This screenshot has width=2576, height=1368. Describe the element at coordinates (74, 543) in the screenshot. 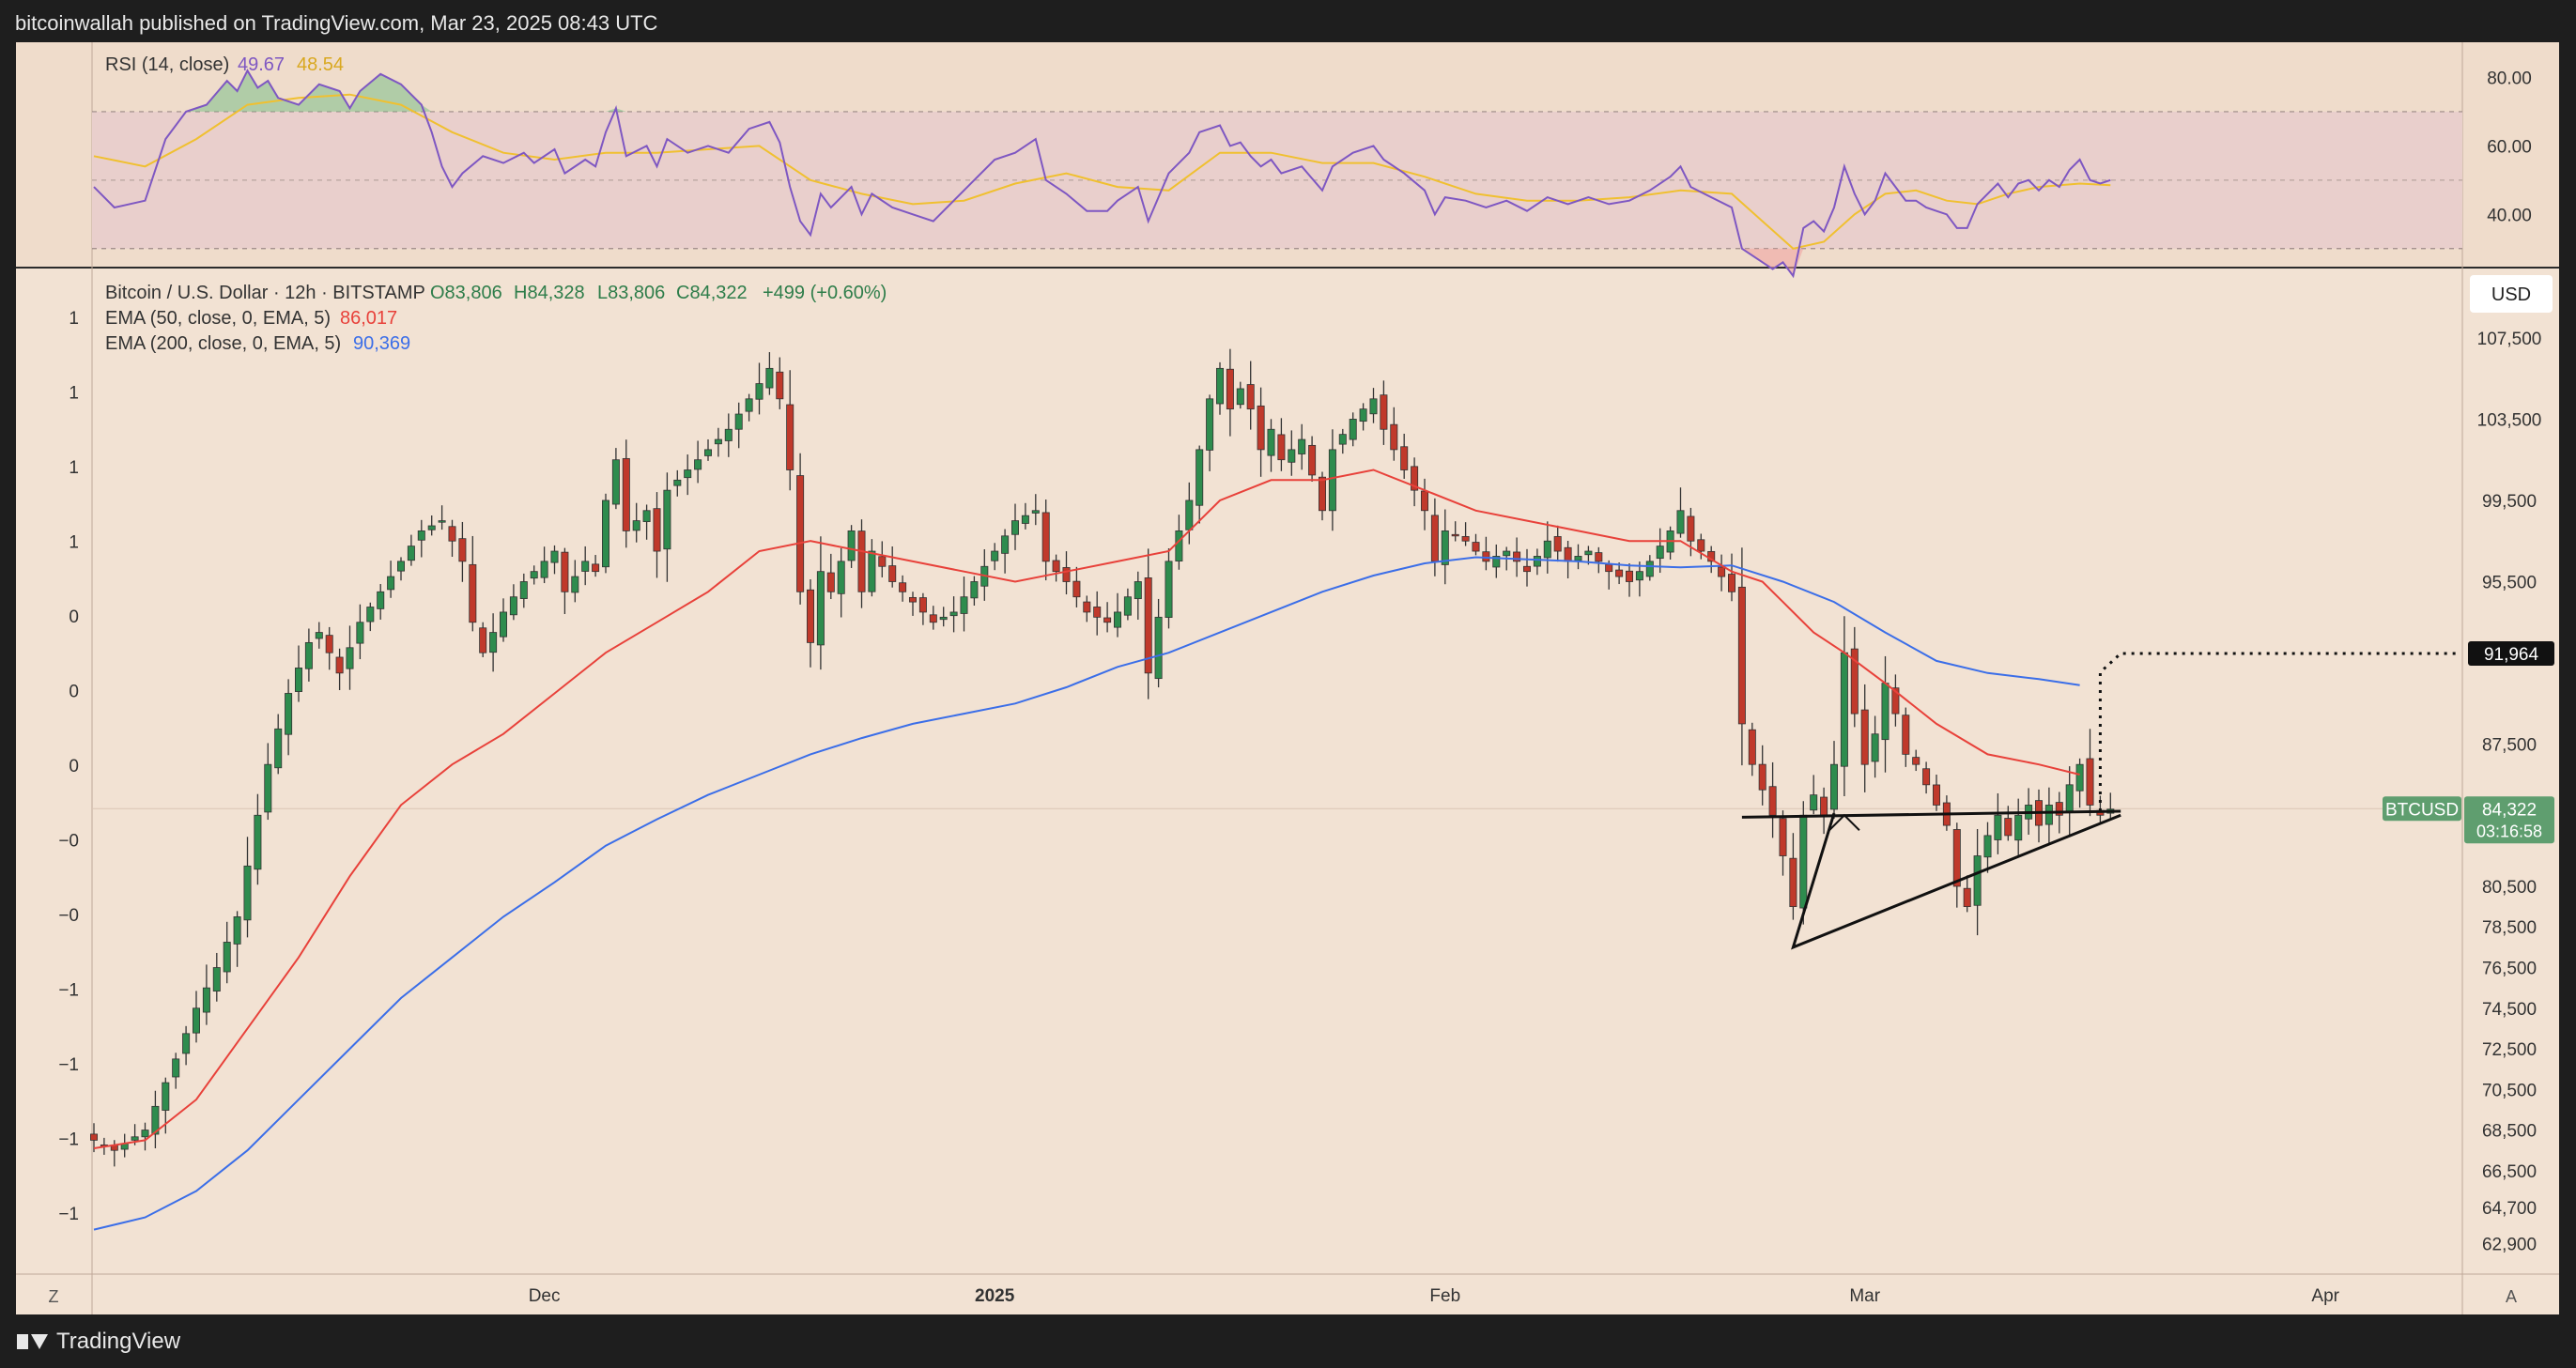

I see `left-axis-tick-label: 1` at that location.